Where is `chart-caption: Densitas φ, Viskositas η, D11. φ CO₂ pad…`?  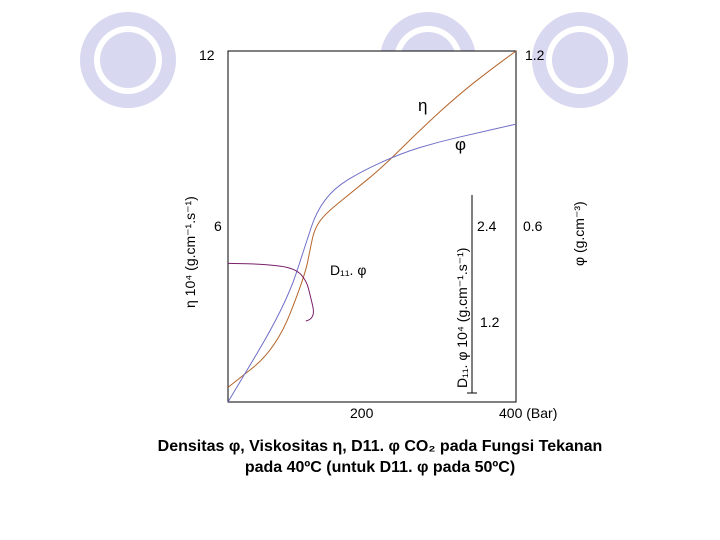 chart-caption: Densitas φ, Viskositas η, D11. φ CO₂ pad… is located at coordinates (360, 457).